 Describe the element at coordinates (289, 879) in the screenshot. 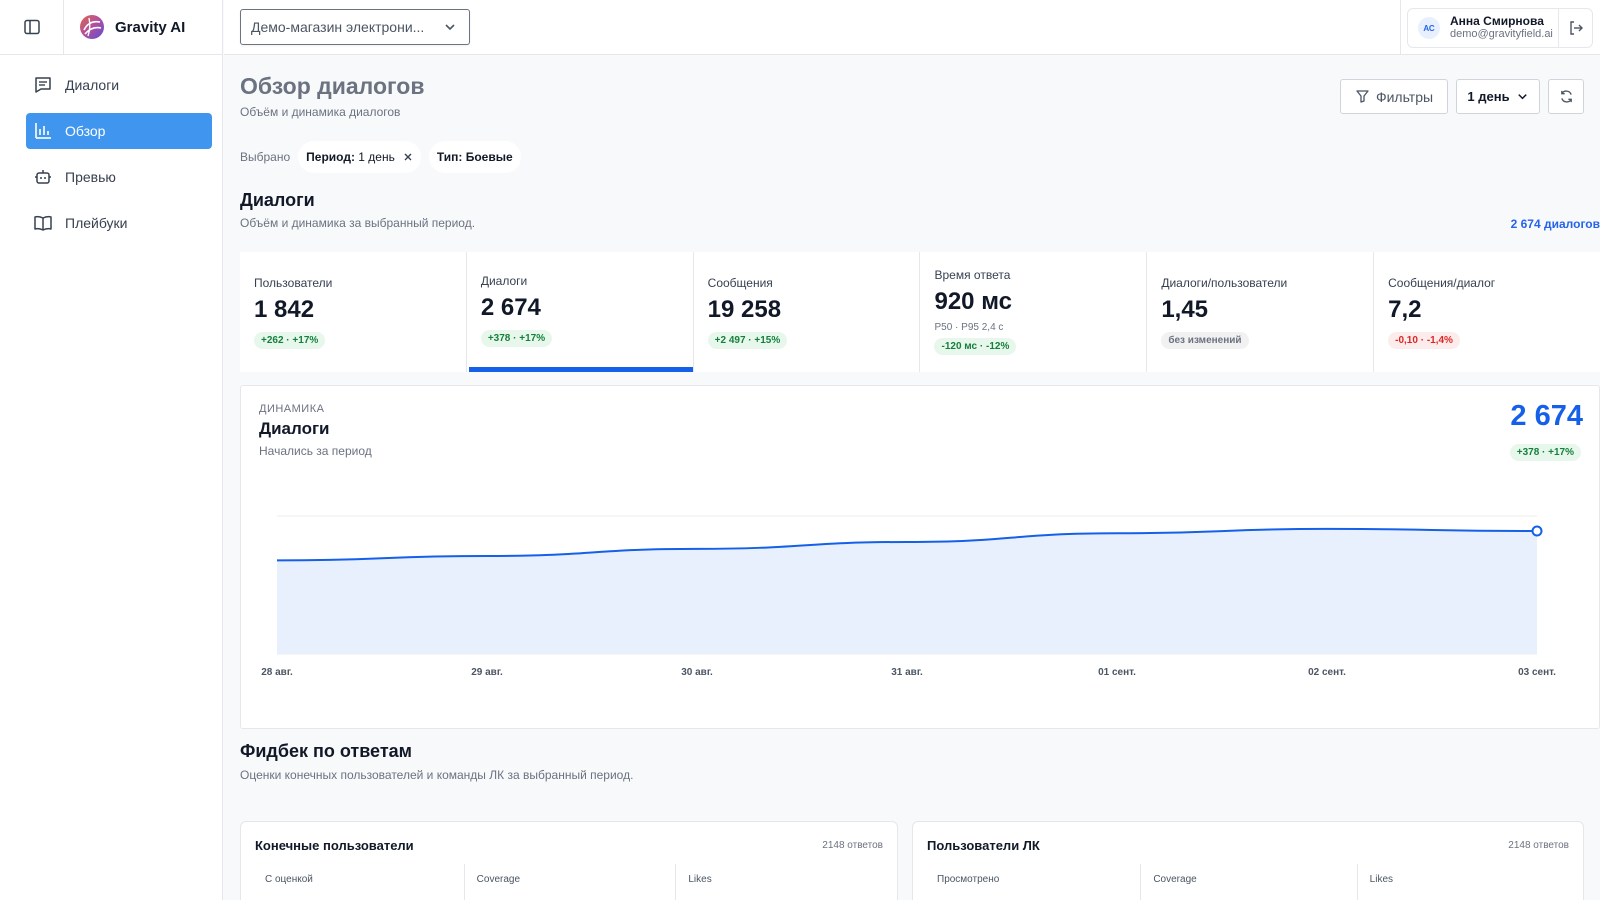

I see `feedback-metric-rated: С оценкой` at that location.